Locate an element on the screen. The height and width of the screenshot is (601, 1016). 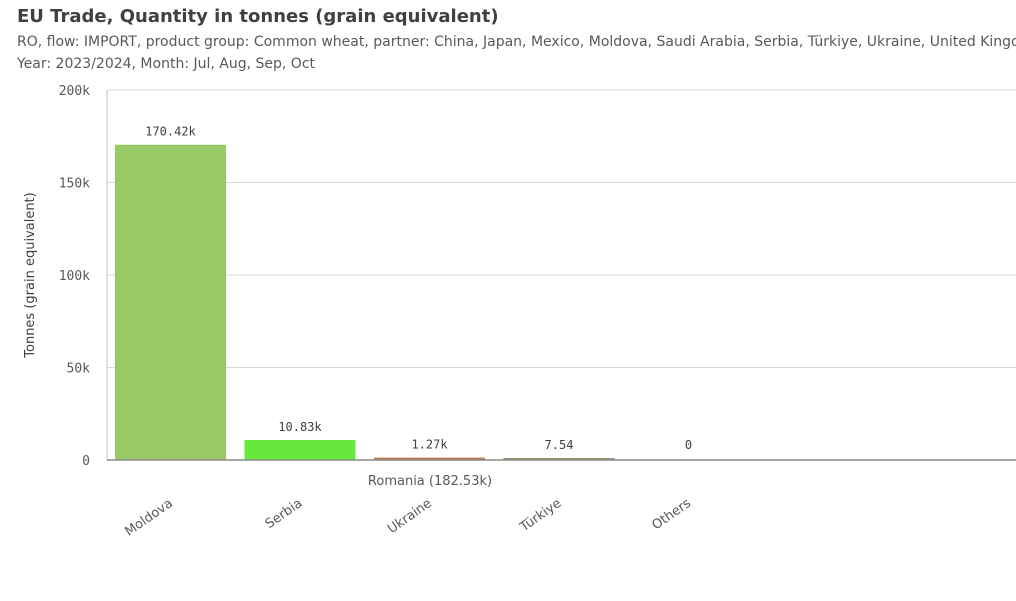
y-tick-label: 200k is located at coordinates (74, 91).